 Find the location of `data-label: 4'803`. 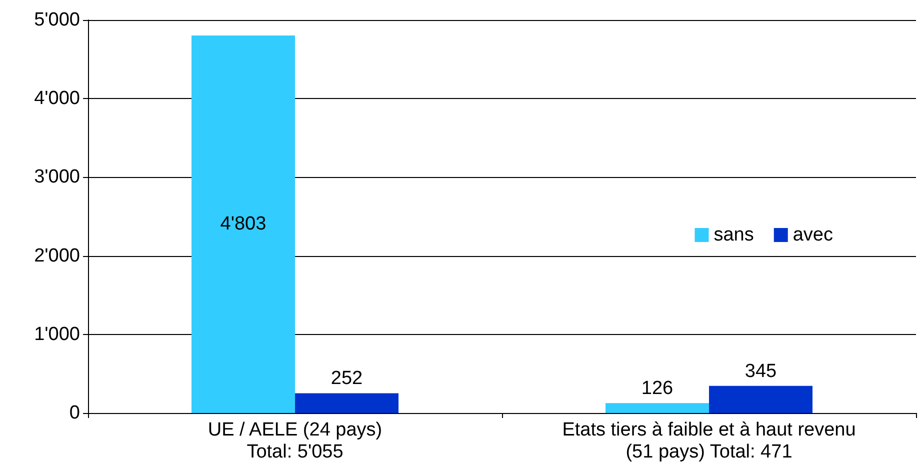

data-label: 4'803 is located at coordinates (243, 224).